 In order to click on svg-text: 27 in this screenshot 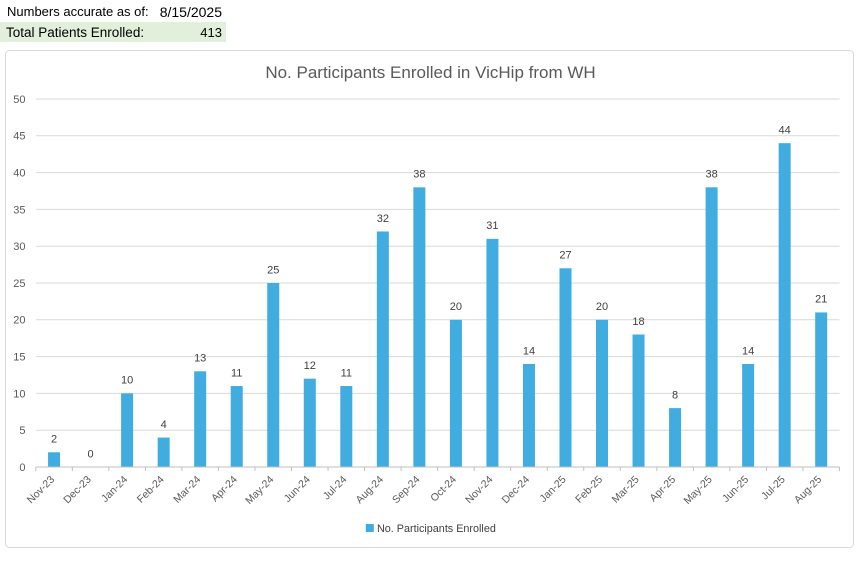, I will do `click(565, 256)`.